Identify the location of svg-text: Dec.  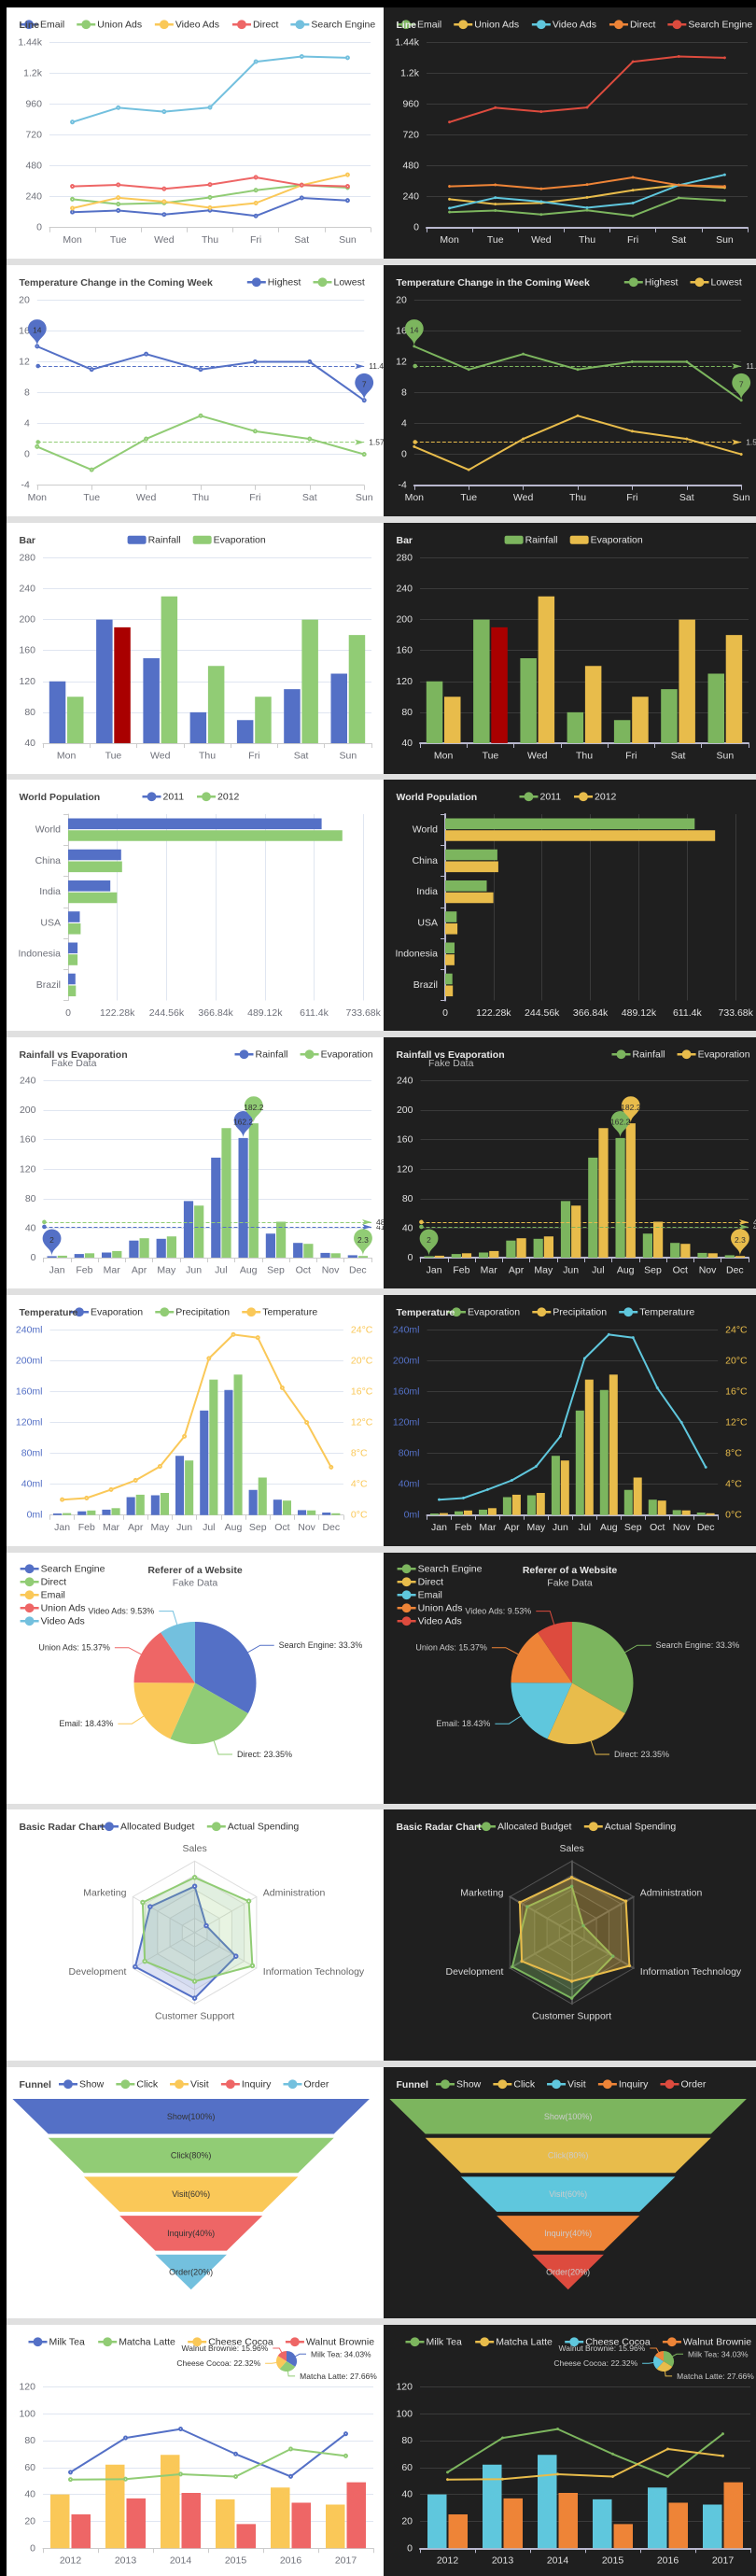
(706, 1528).